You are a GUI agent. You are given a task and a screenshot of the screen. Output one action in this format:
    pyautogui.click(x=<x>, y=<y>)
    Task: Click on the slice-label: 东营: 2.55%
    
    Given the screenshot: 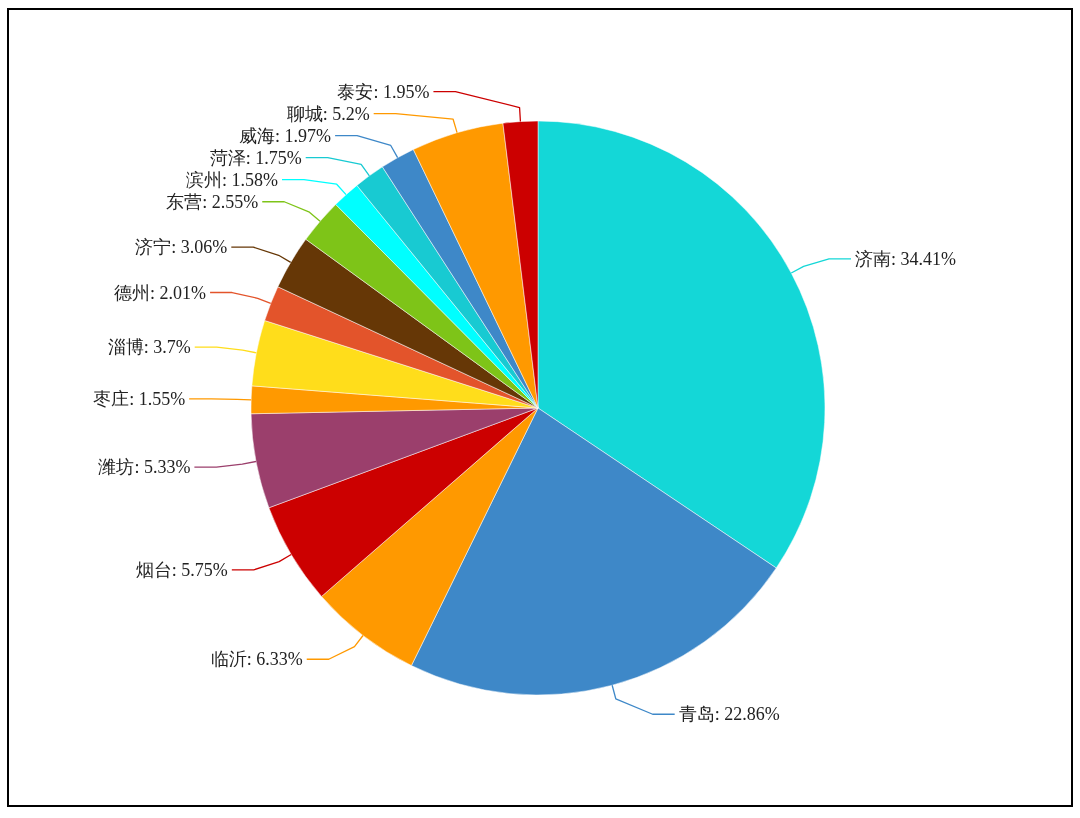 What is the action you would take?
    pyautogui.click(x=212, y=201)
    